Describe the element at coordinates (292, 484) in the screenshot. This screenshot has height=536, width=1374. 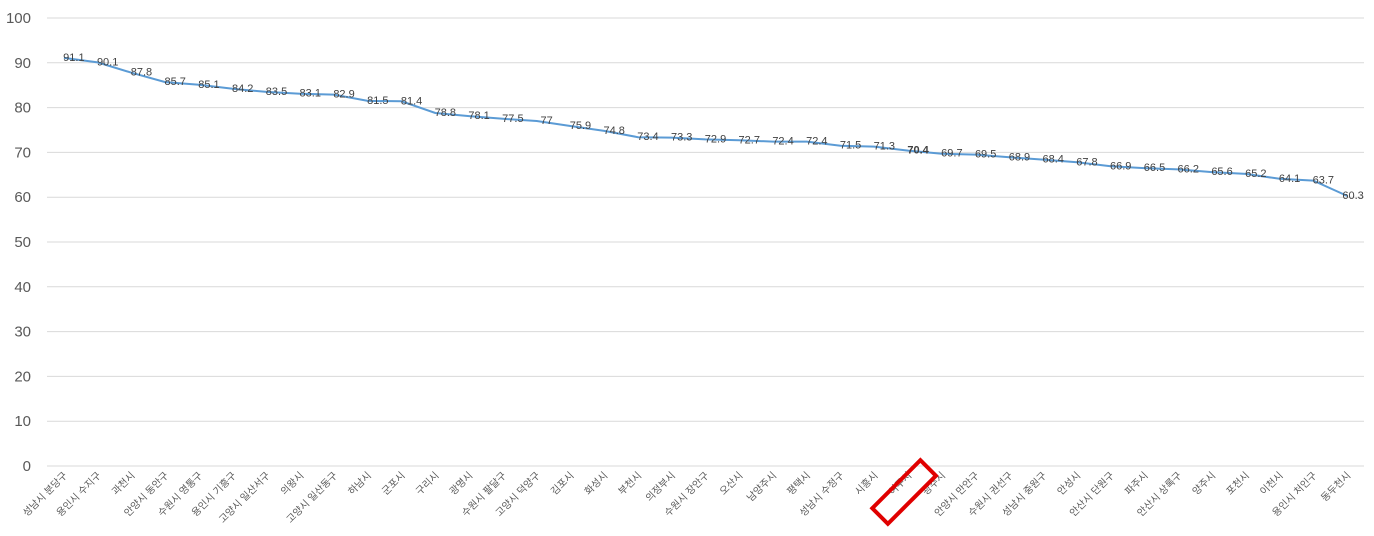
I see `x-tick-label: 의왕시` at that location.